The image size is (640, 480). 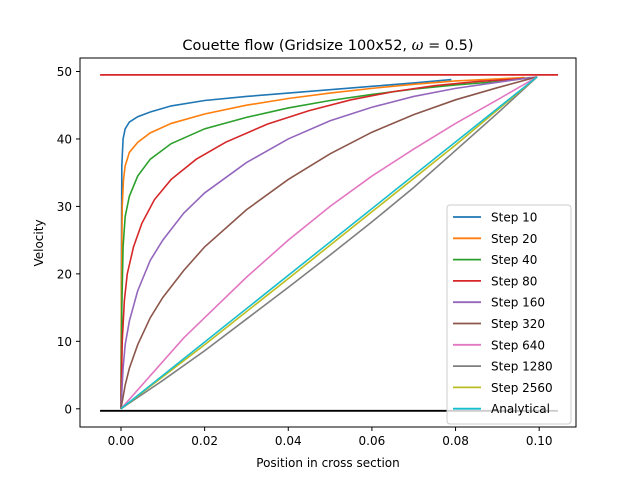 What do you see at coordinates (296, 46) in the screenshot?
I see `chart-title-prefix: Couette flow (Gridsize 100x52,` at bounding box center [296, 46].